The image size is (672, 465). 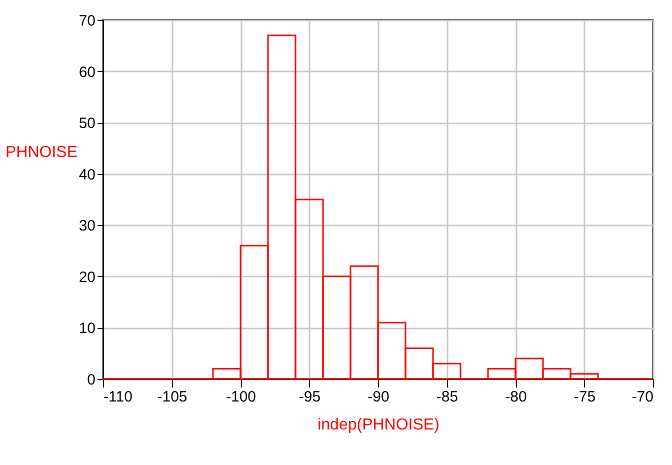 I want to click on x-tick-label: -105, so click(x=172, y=397).